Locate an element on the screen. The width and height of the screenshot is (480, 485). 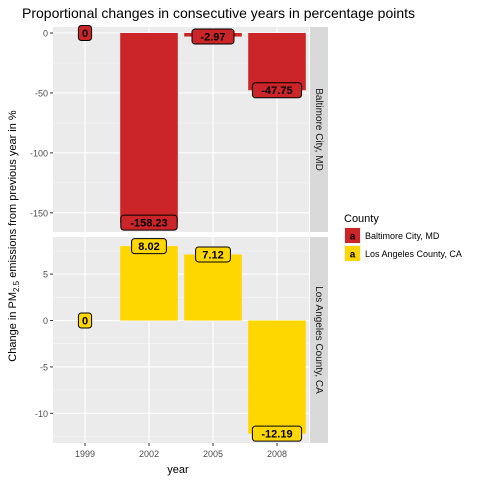
bar-los-angeles-county-ca-2005 is located at coordinates (213, 287).